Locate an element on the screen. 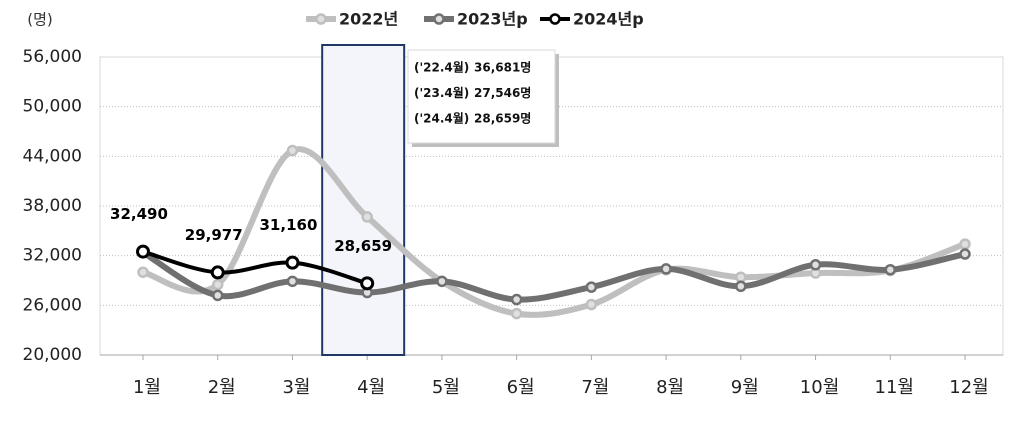 The image size is (1031, 421). legend-label: 2023년p is located at coordinates (492, 19).